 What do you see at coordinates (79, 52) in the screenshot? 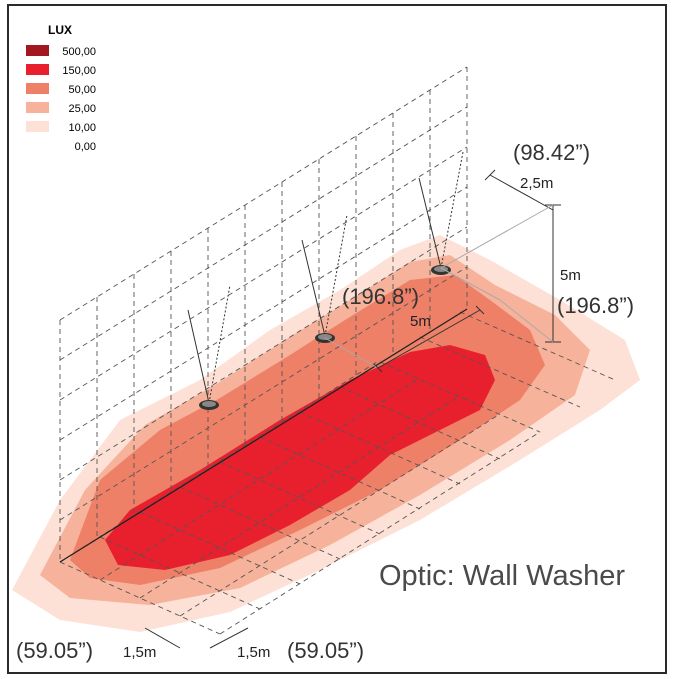
I see `legend-label: 500,00` at bounding box center [79, 52].